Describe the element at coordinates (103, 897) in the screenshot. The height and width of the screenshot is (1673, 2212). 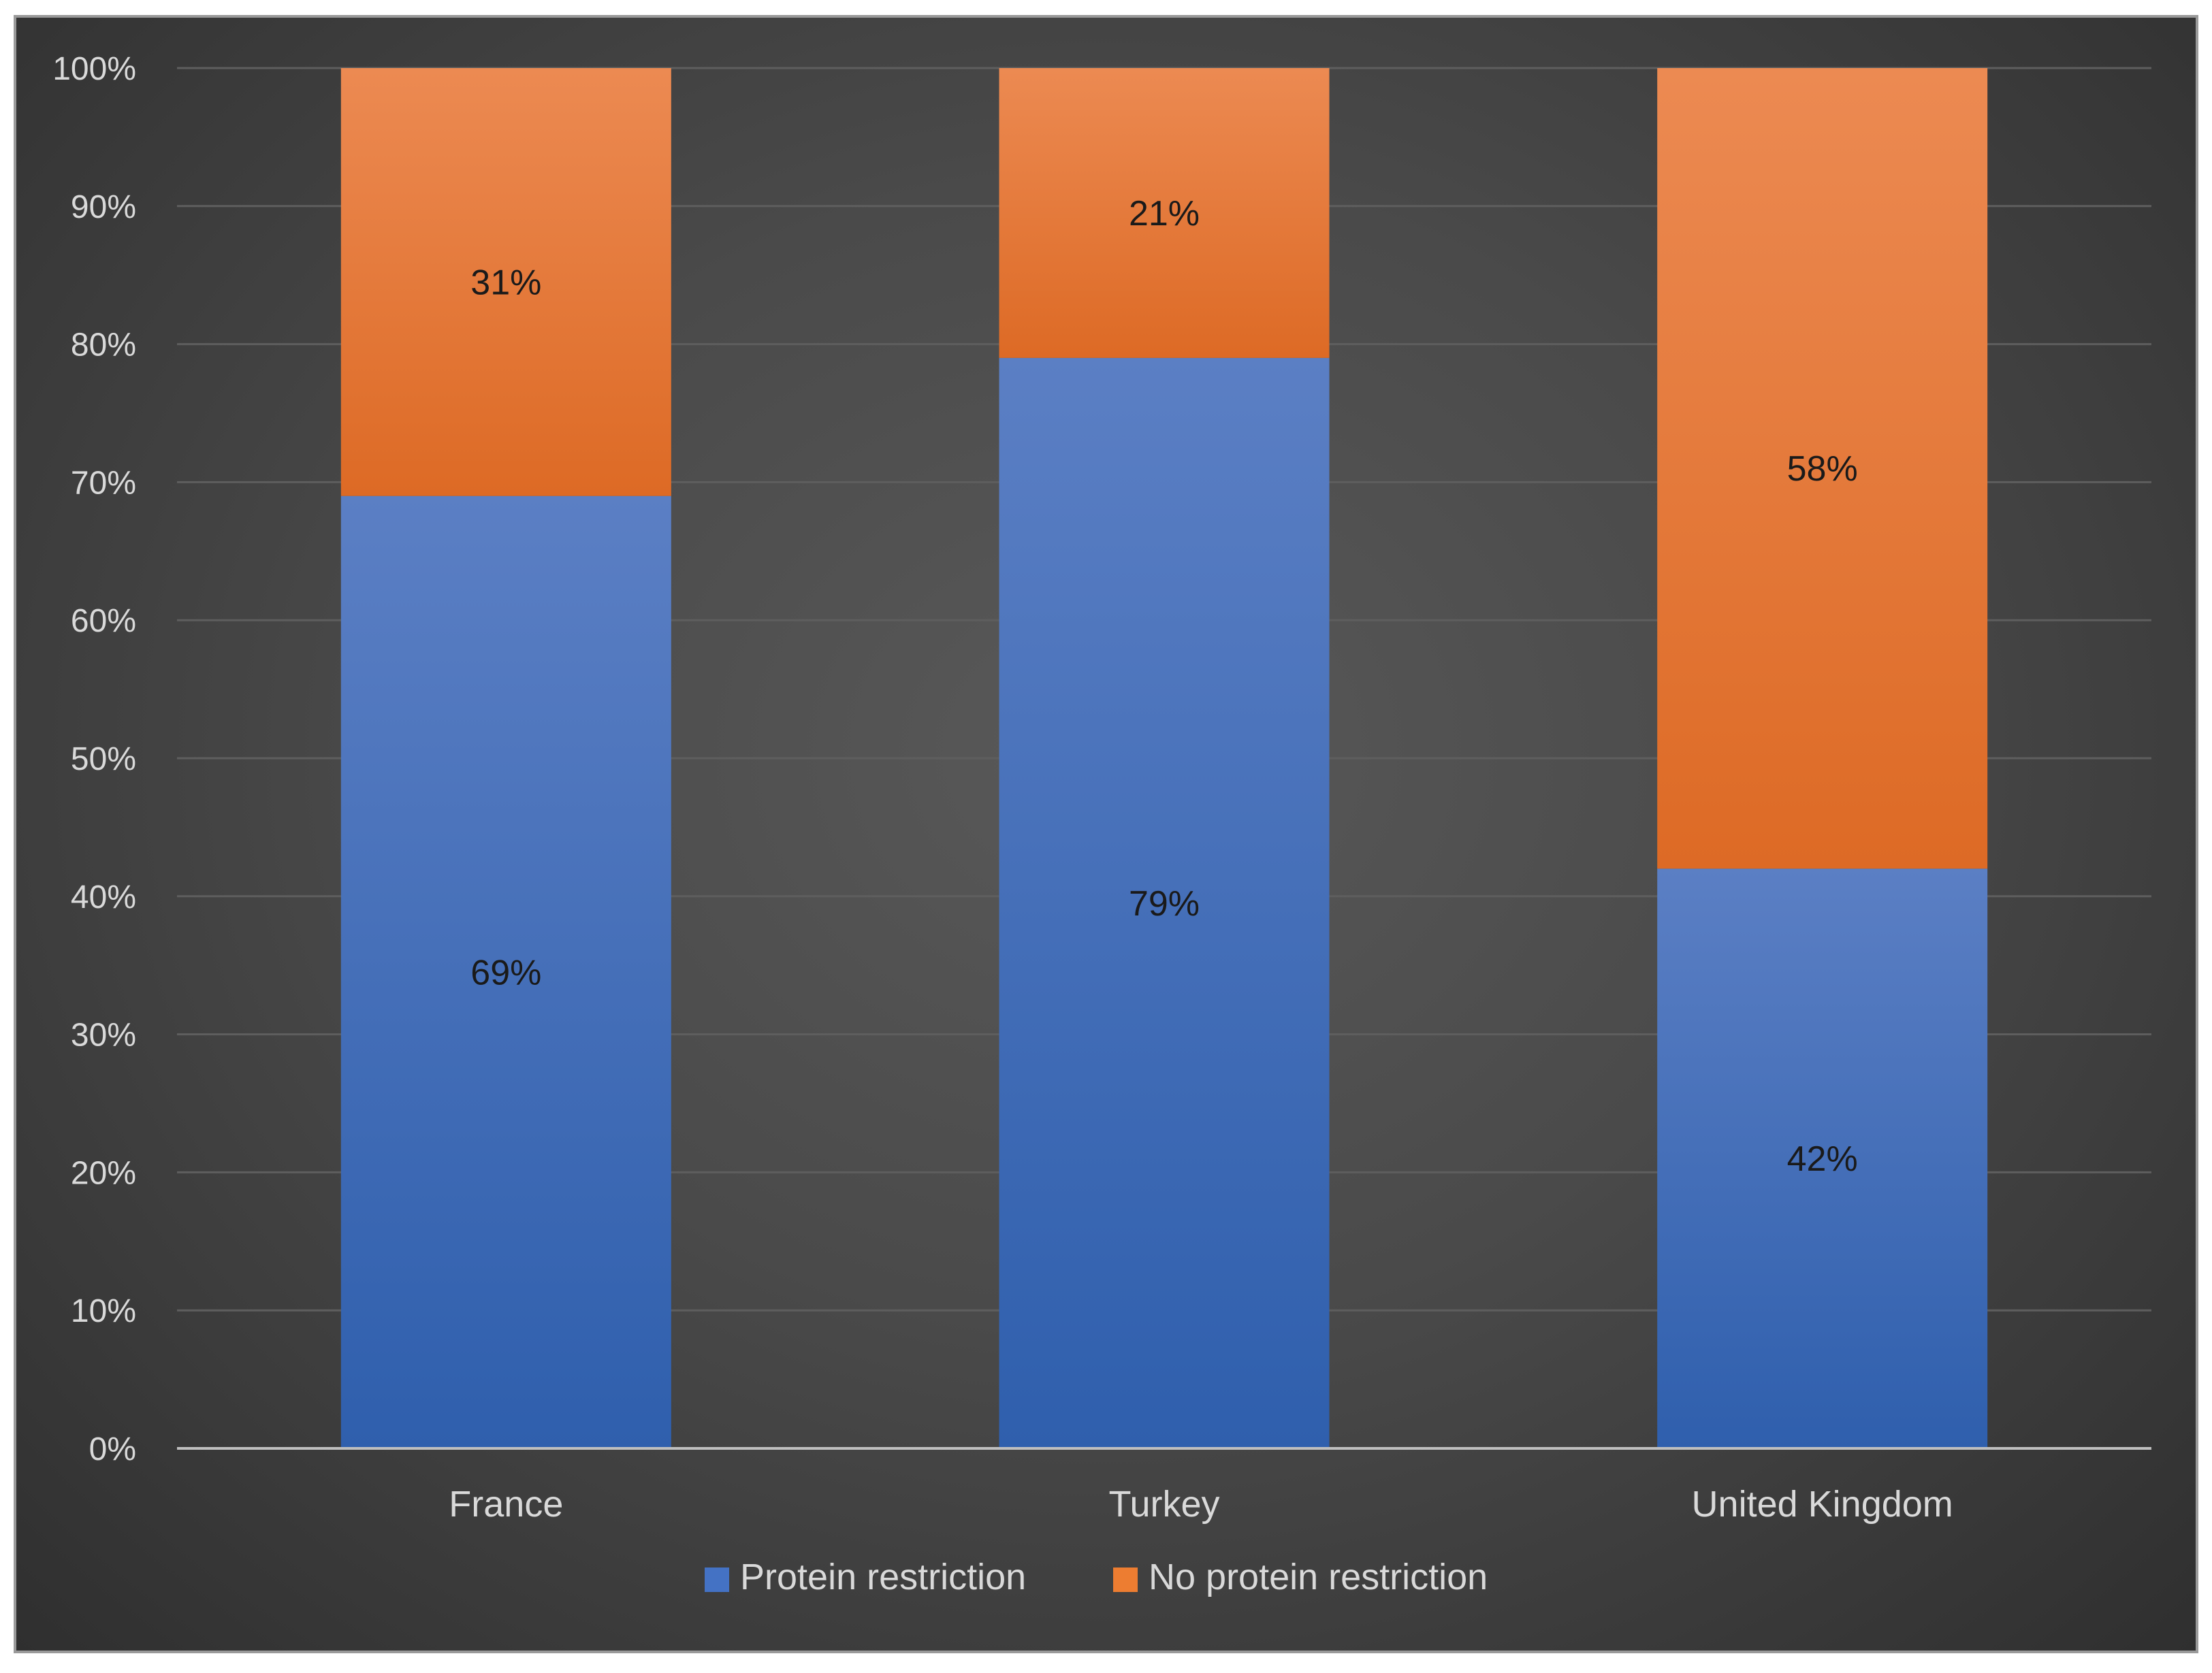
I see `y-tick-label: 40%` at that location.